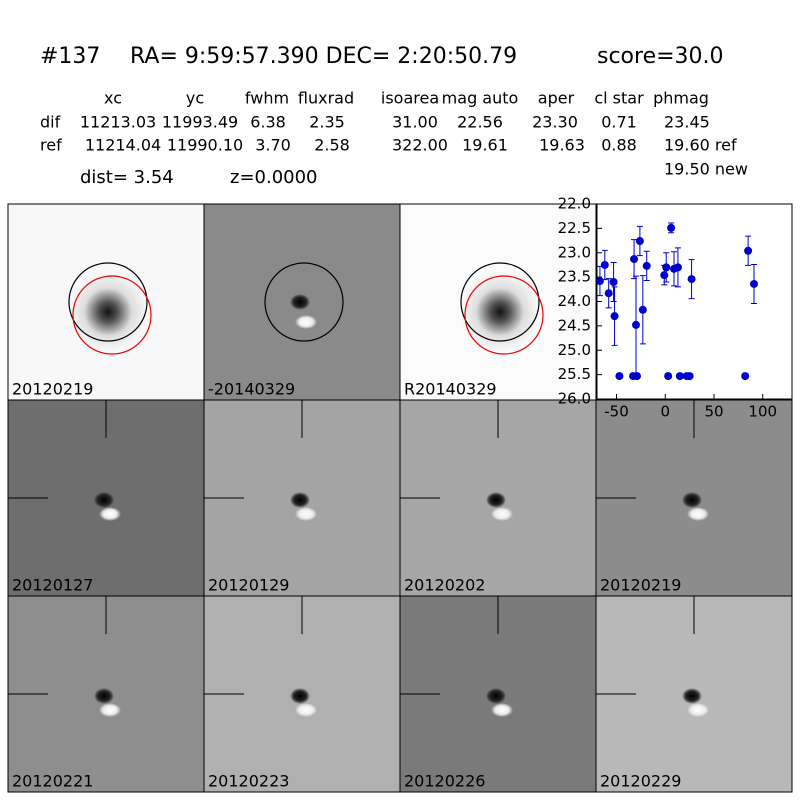 This screenshot has width=800, height=800. I want to click on cell: 322.00, so click(420, 145).